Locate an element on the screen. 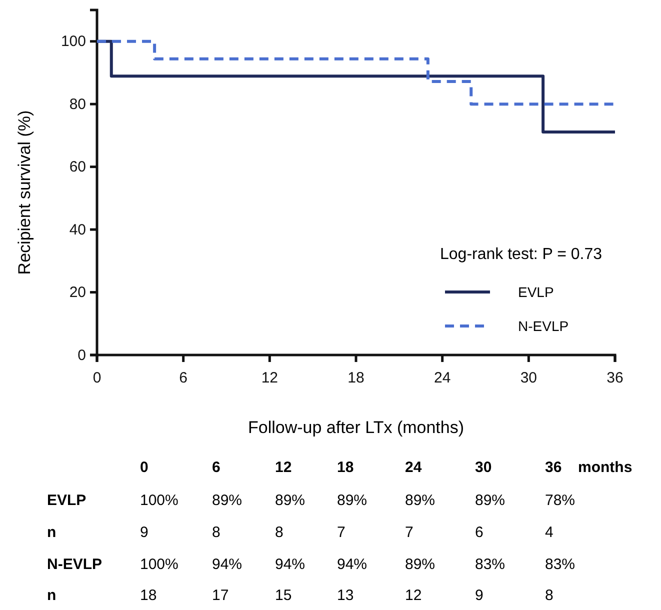  y-tick-label: 0 is located at coordinates (82, 355).